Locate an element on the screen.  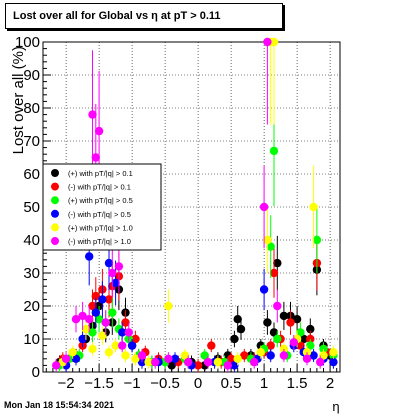
timestamp: Mon Jan 18 15:54:34 2021 is located at coordinates (59, 405).